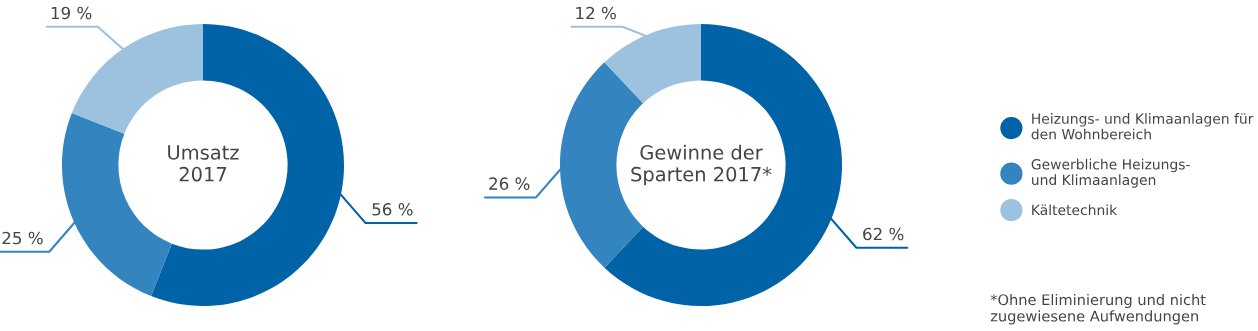 The width and height of the screenshot is (1258, 331). What do you see at coordinates (392, 209) in the screenshot?
I see `data-label: 56 %` at bounding box center [392, 209].